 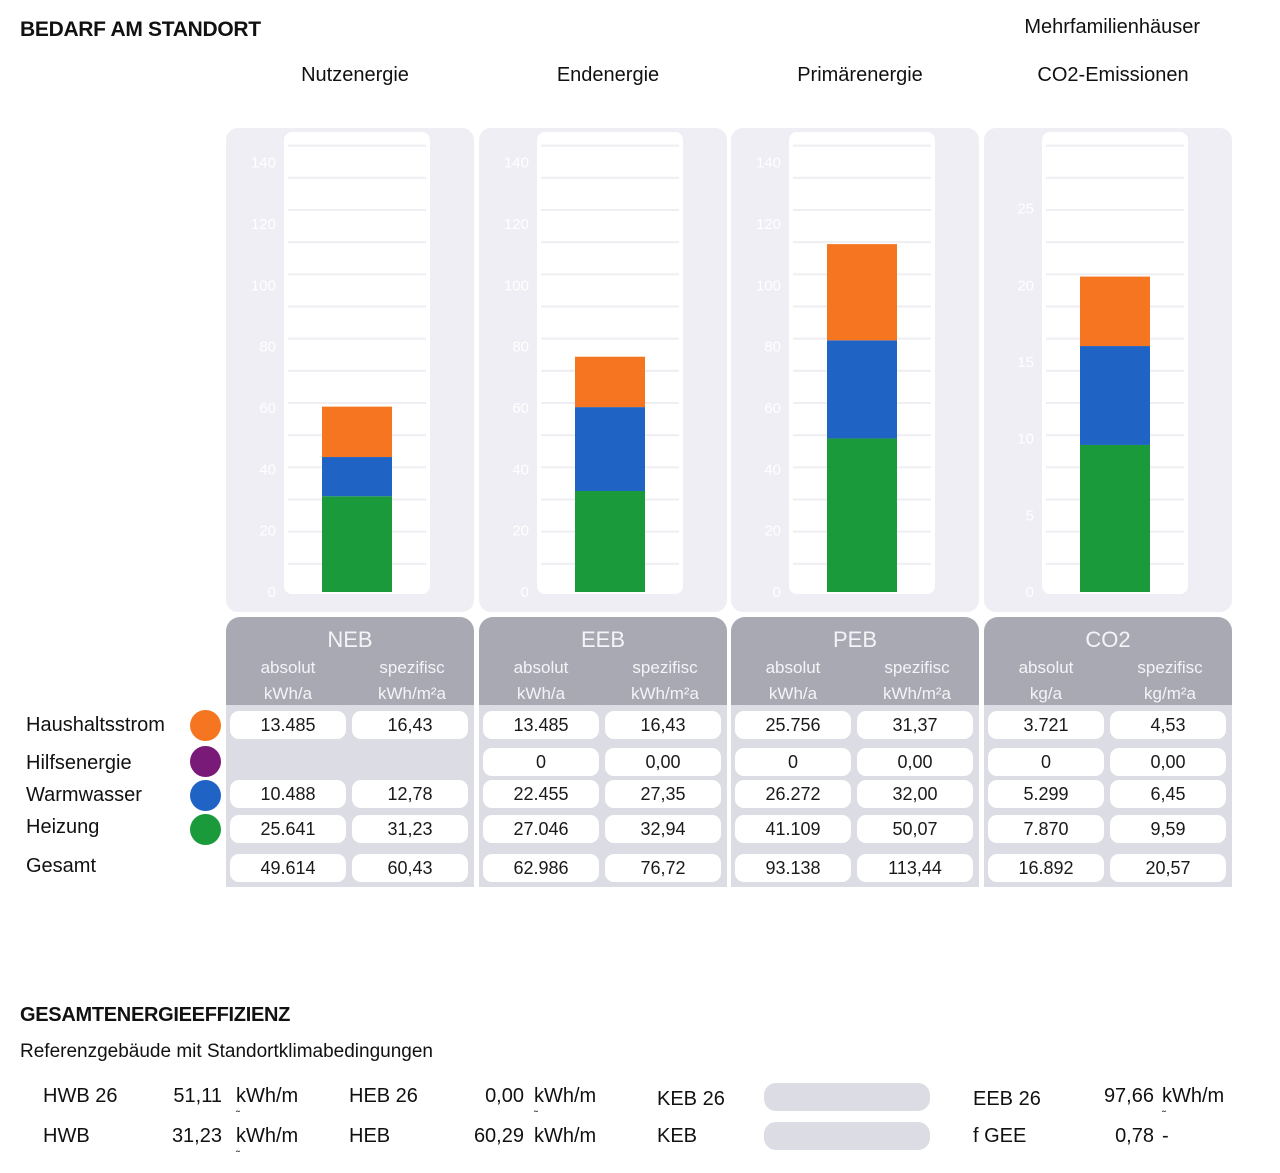 What do you see at coordinates (1025, 209) in the screenshot?
I see `y-tick-label: 25` at bounding box center [1025, 209].